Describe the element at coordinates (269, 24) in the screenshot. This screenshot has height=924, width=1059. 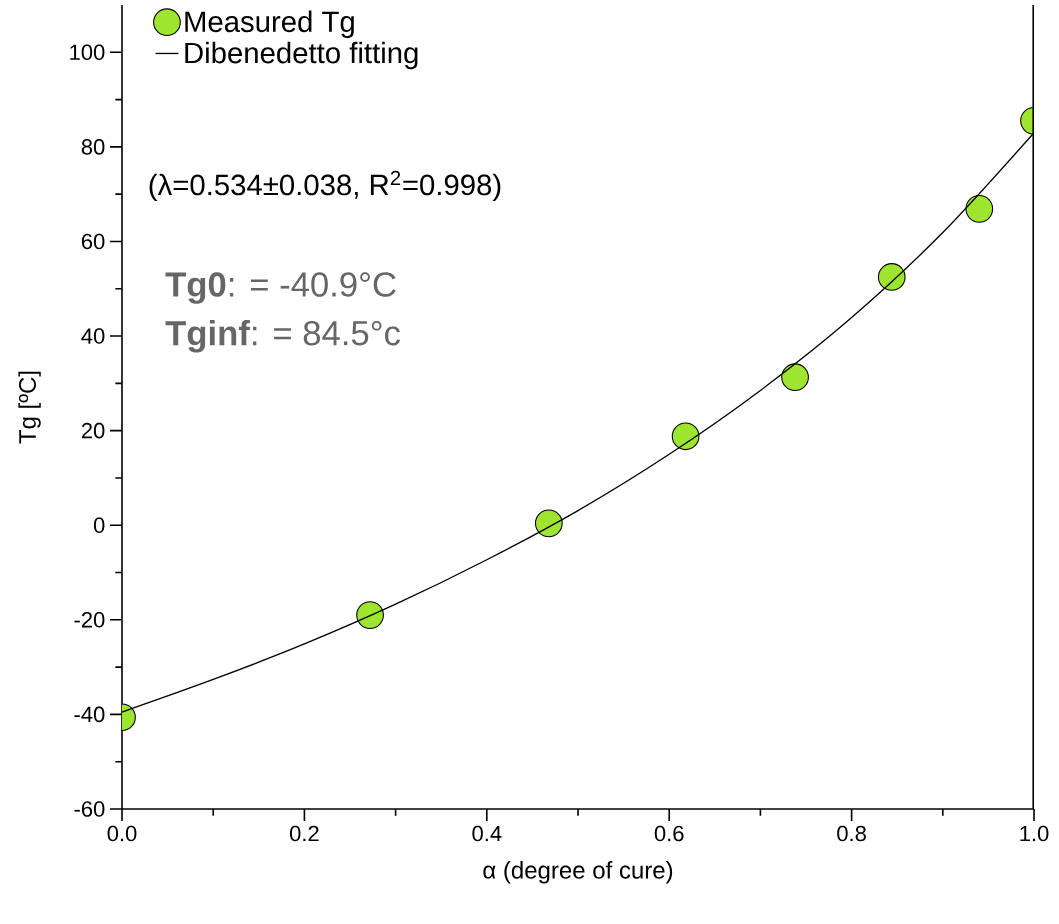
I see `legend-label: Measured Tg` at that location.